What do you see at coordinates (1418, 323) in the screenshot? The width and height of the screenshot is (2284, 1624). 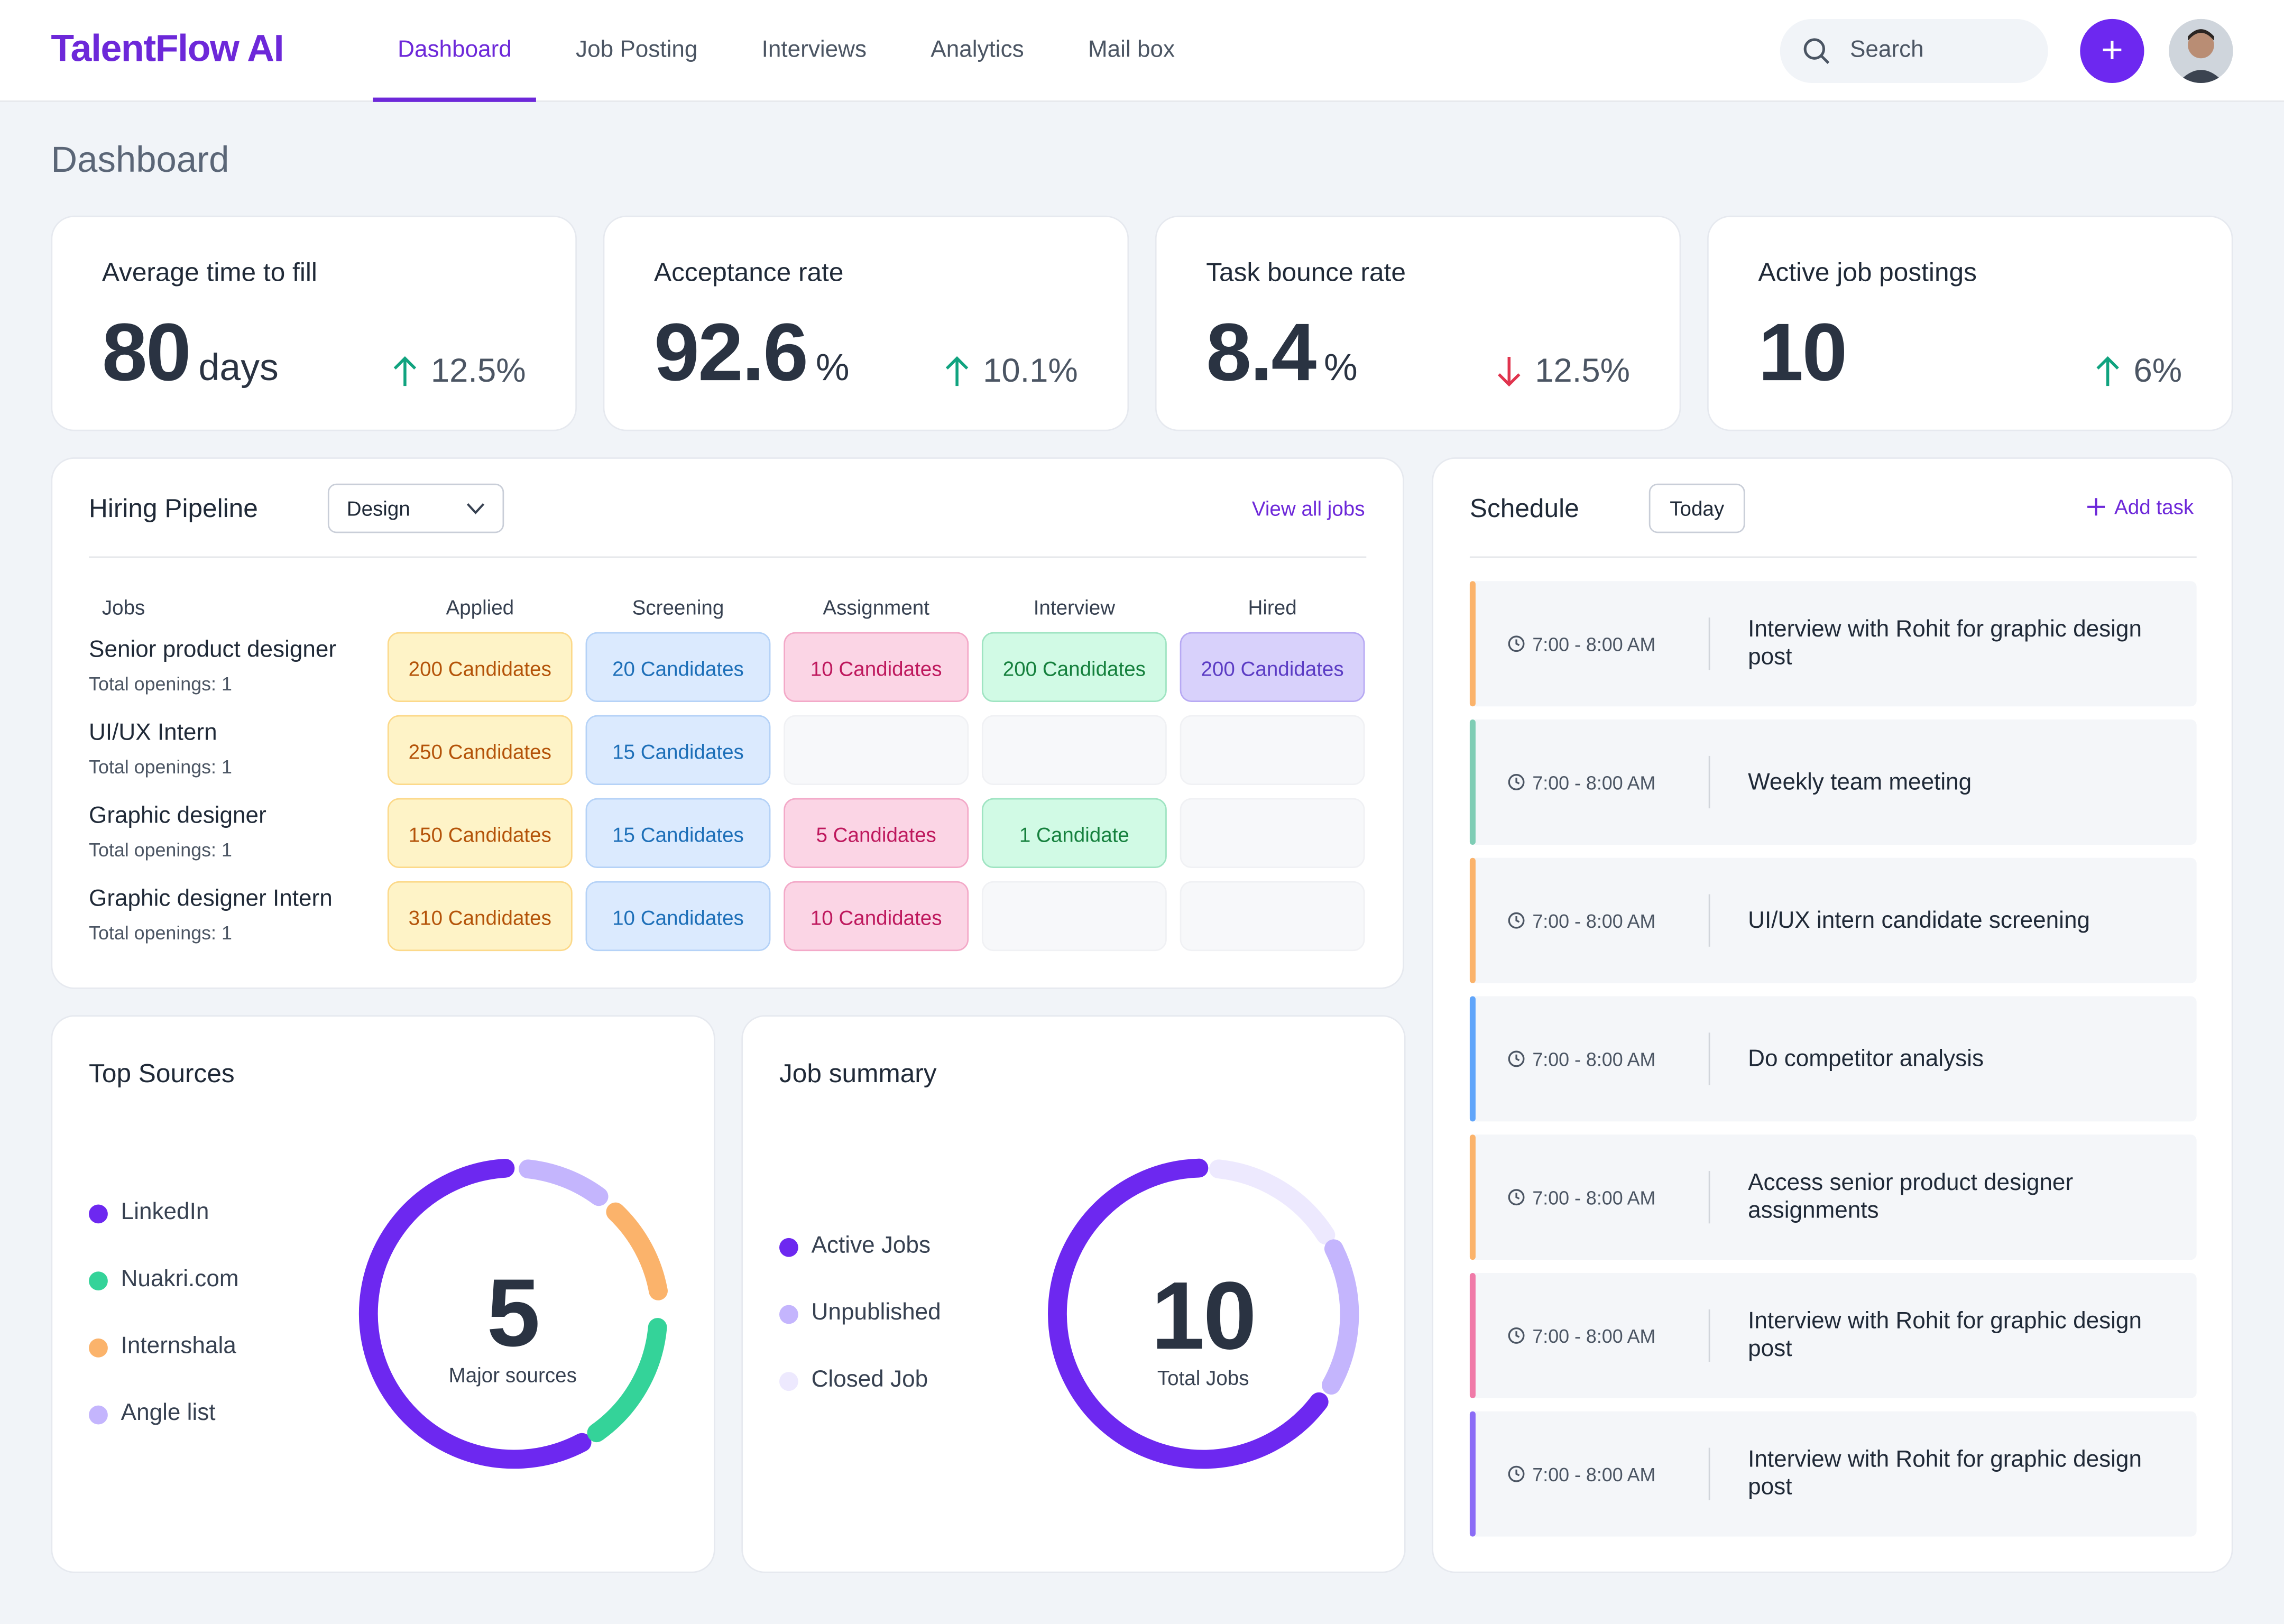 I see `kpi-card-bounce: Task bounce rate 8.4% 12.5%` at bounding box center [1418, 323].